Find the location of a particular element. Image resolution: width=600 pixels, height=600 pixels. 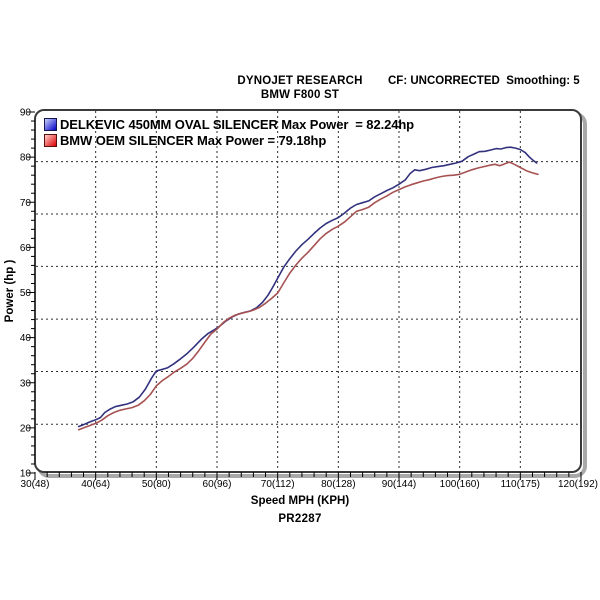

y-tick-label: 20 is located at coordinates (26, 428).